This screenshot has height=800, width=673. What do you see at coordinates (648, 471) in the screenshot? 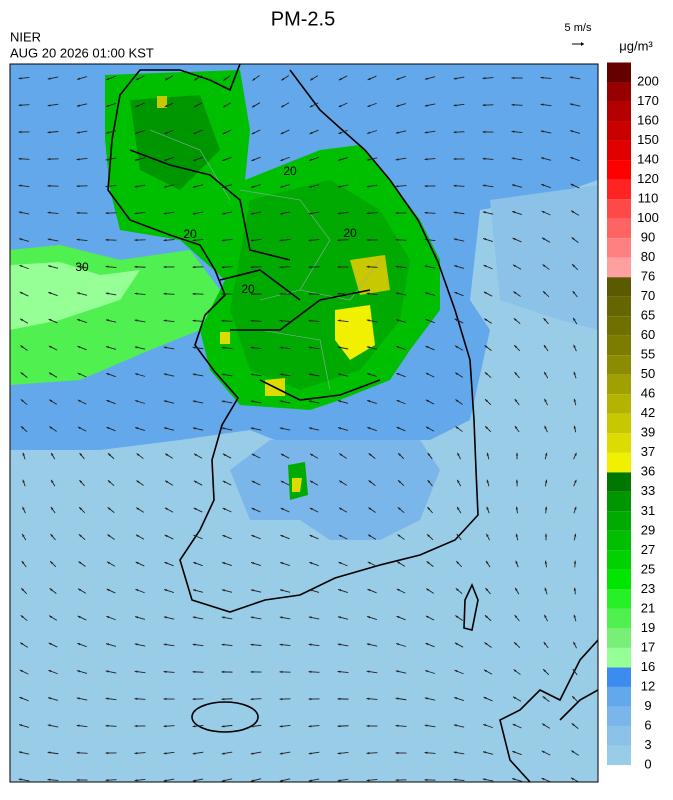
I see `colorbar-tick-label: 36` at bounding box center [648, 471].